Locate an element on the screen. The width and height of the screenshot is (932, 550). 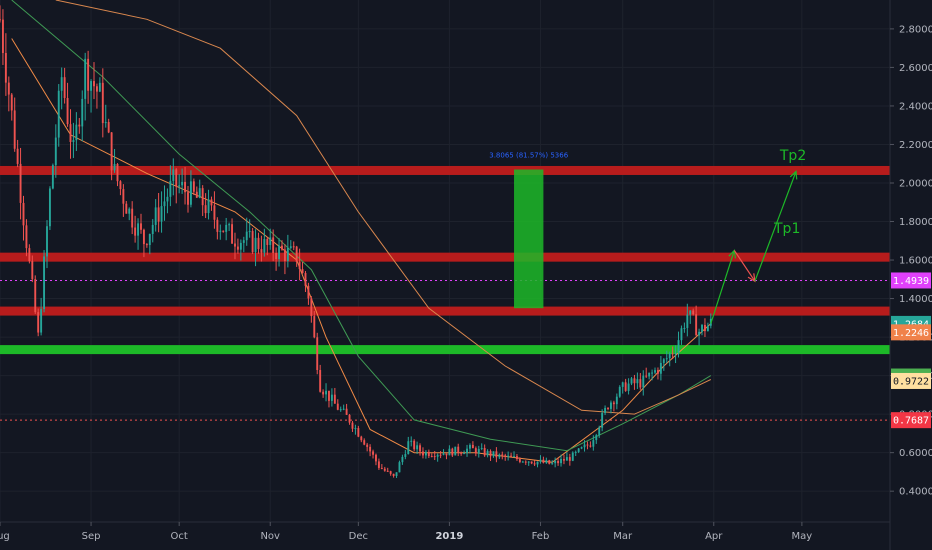
measure-box-rect is located at coordinates (529, 239).